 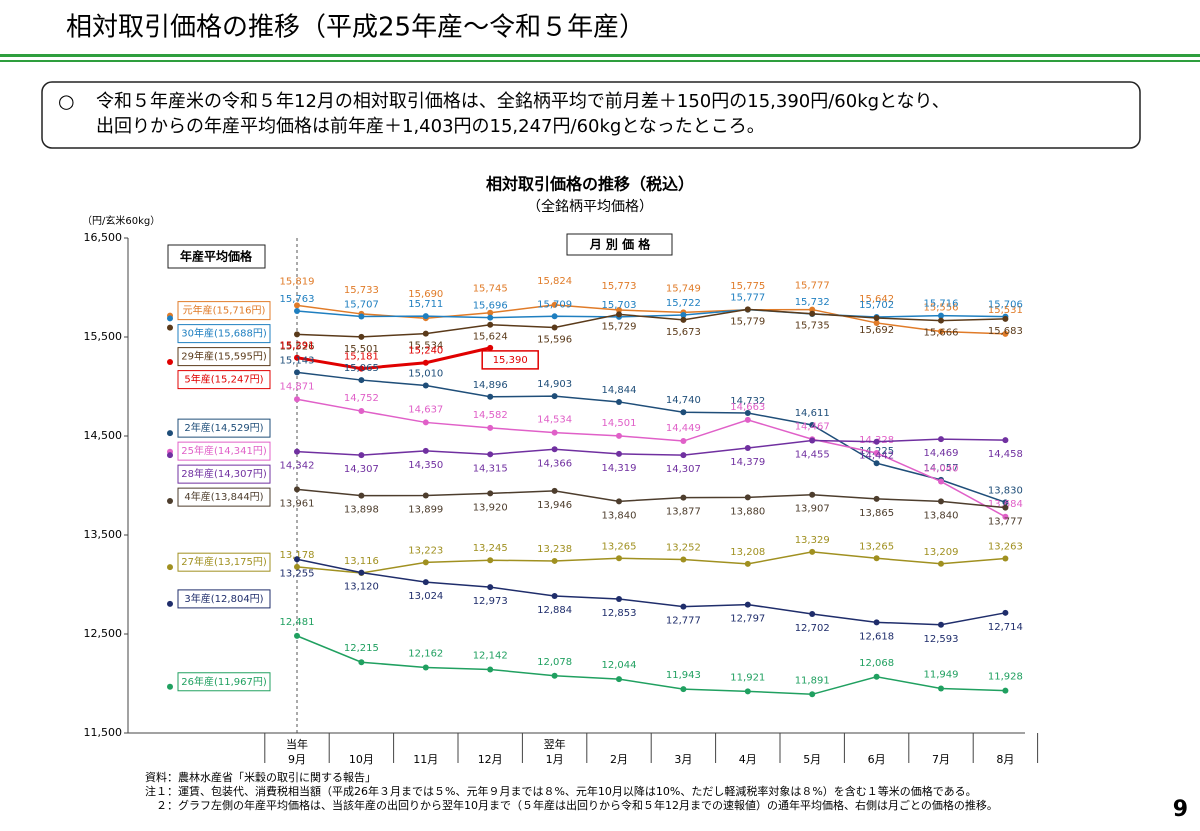 What do you see at coordinates (876, 636) in the screenshot?
I see `data-label: 12,618` at bounding box center [876, 636].